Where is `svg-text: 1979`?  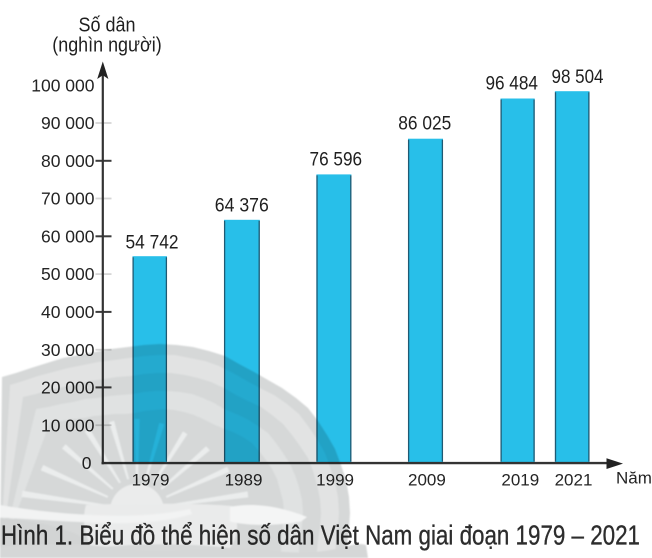 svg-text: 1979 is located at coordinates (151, 479).